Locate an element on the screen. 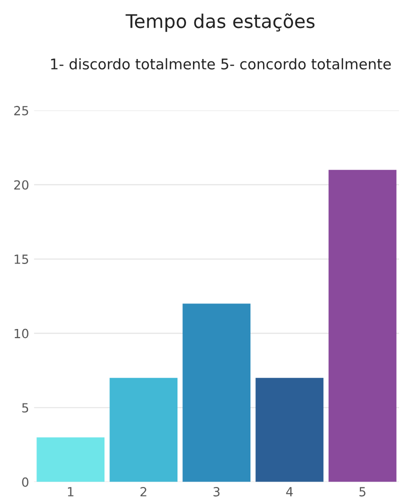 Image resolution: width=401 pixels, height=502 pixels. y-tick-label: 25 is located at coordinates (21, 111).